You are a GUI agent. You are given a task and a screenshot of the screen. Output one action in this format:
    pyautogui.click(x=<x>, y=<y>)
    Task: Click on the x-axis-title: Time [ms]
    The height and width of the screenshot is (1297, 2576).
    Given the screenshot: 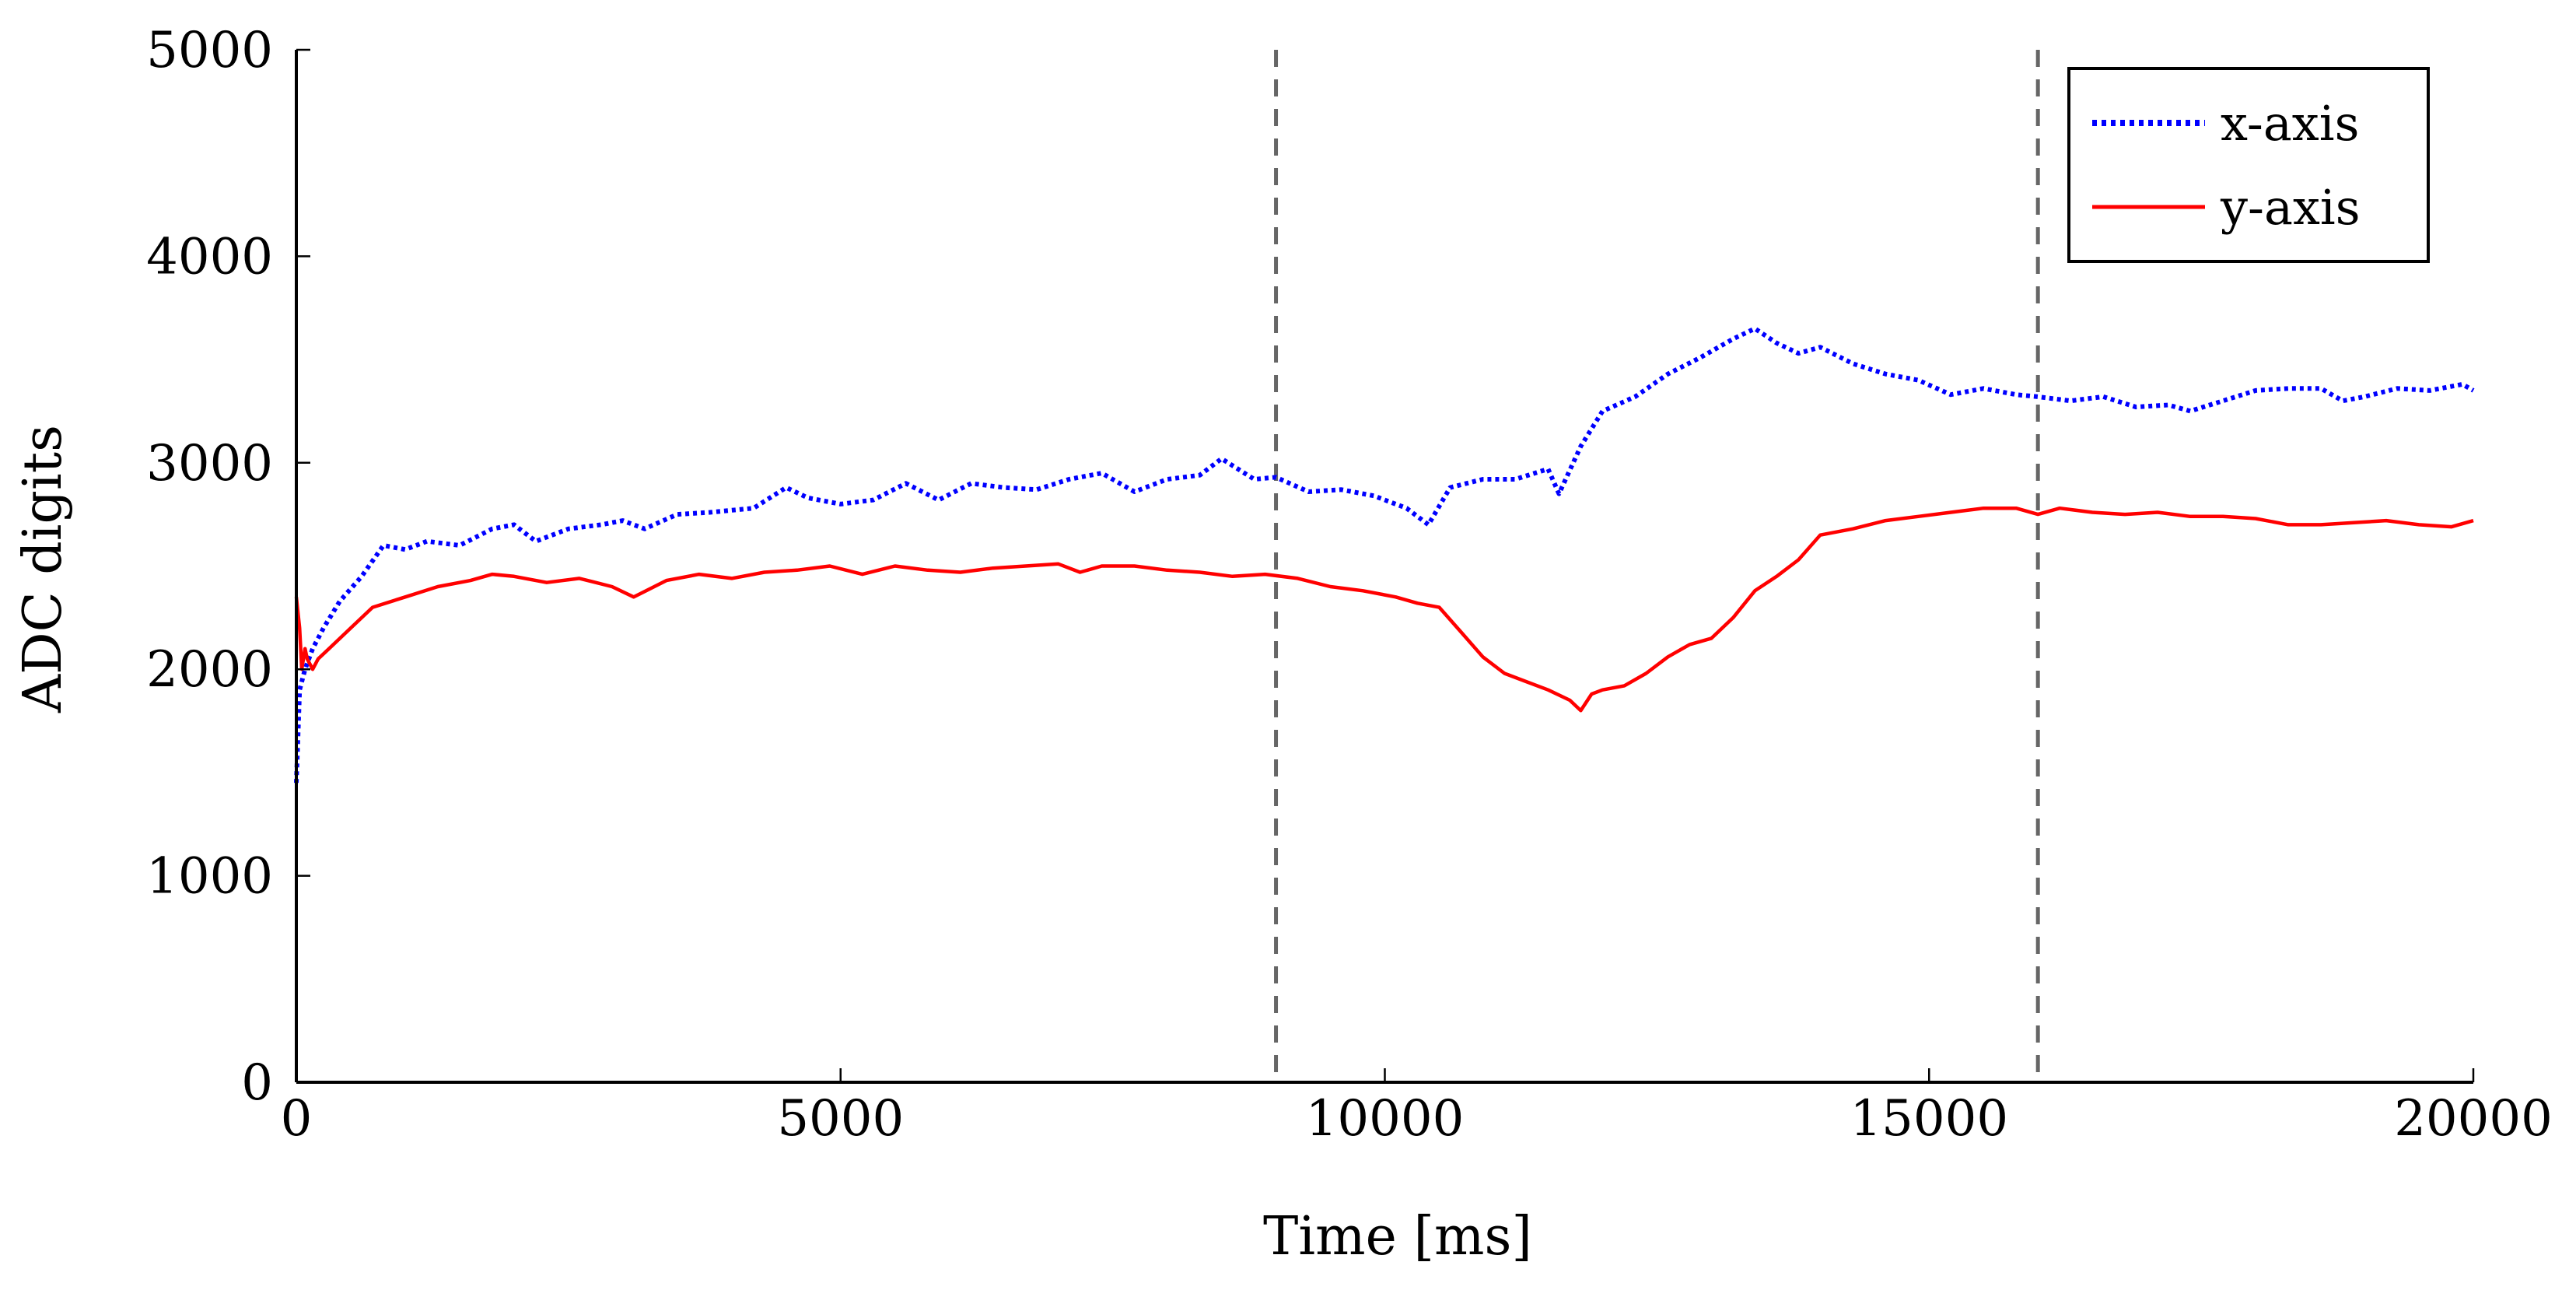 What is the action you would take?
    pyautogui.click(x=1398, y=1236)
    